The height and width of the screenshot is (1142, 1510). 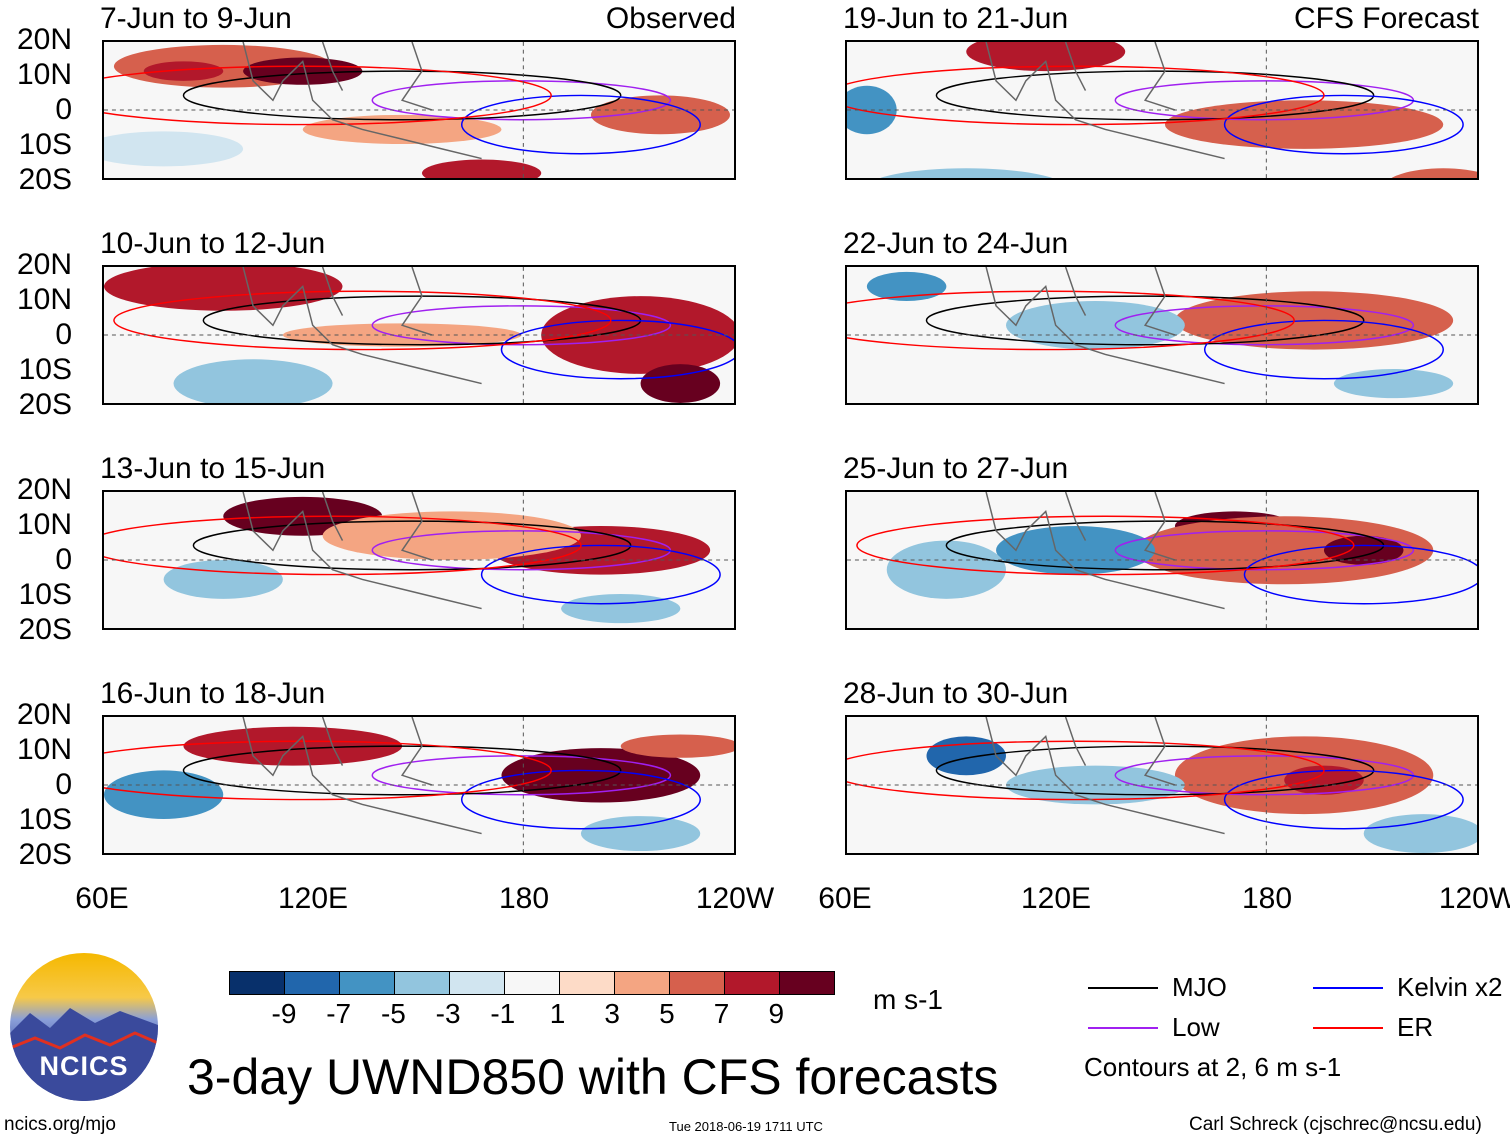 I want to click on colorbar-label: -5, so click(x=393, y=1013).